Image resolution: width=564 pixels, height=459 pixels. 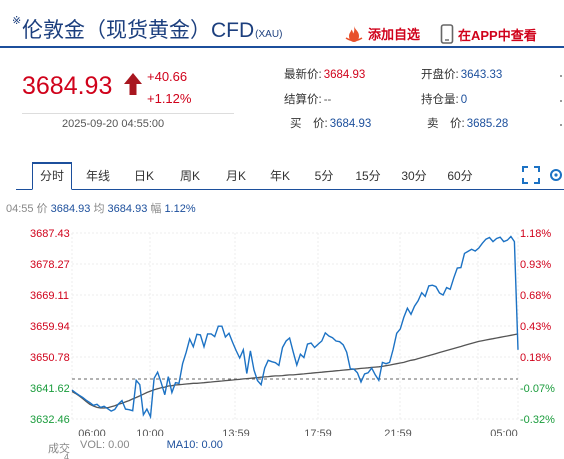 I want to click on field-open-interest: 持仓量: 0, so click(x=444, y=99).